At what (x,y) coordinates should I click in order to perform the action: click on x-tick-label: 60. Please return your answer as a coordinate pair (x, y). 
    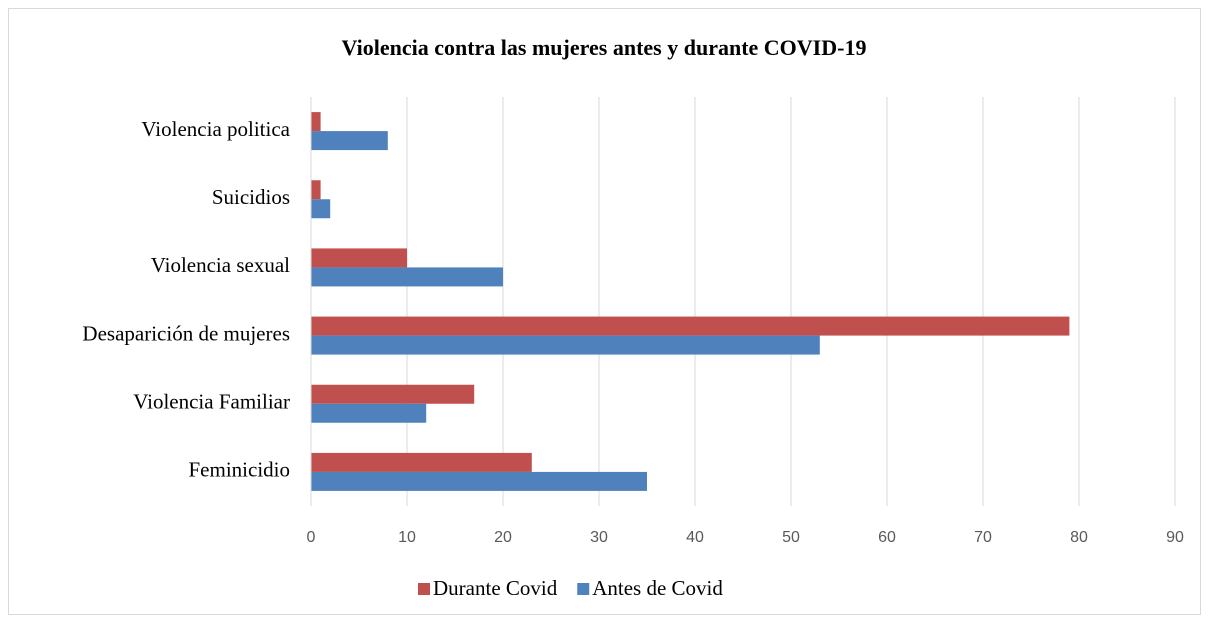
    Looking at the image, I should click on (887, 537).